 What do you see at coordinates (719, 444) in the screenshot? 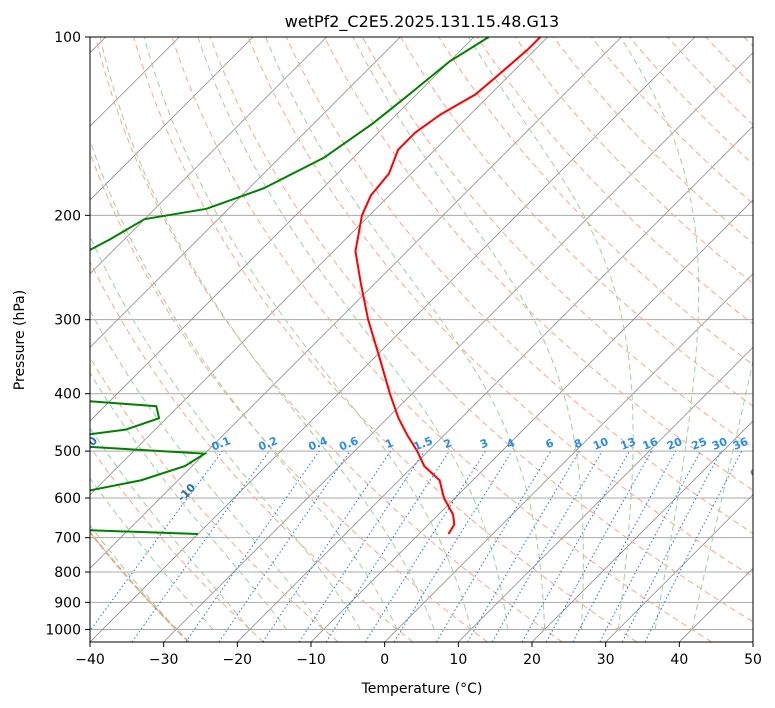
I see `mixing-ratio-label: 30` at bounding box center [719, 444].